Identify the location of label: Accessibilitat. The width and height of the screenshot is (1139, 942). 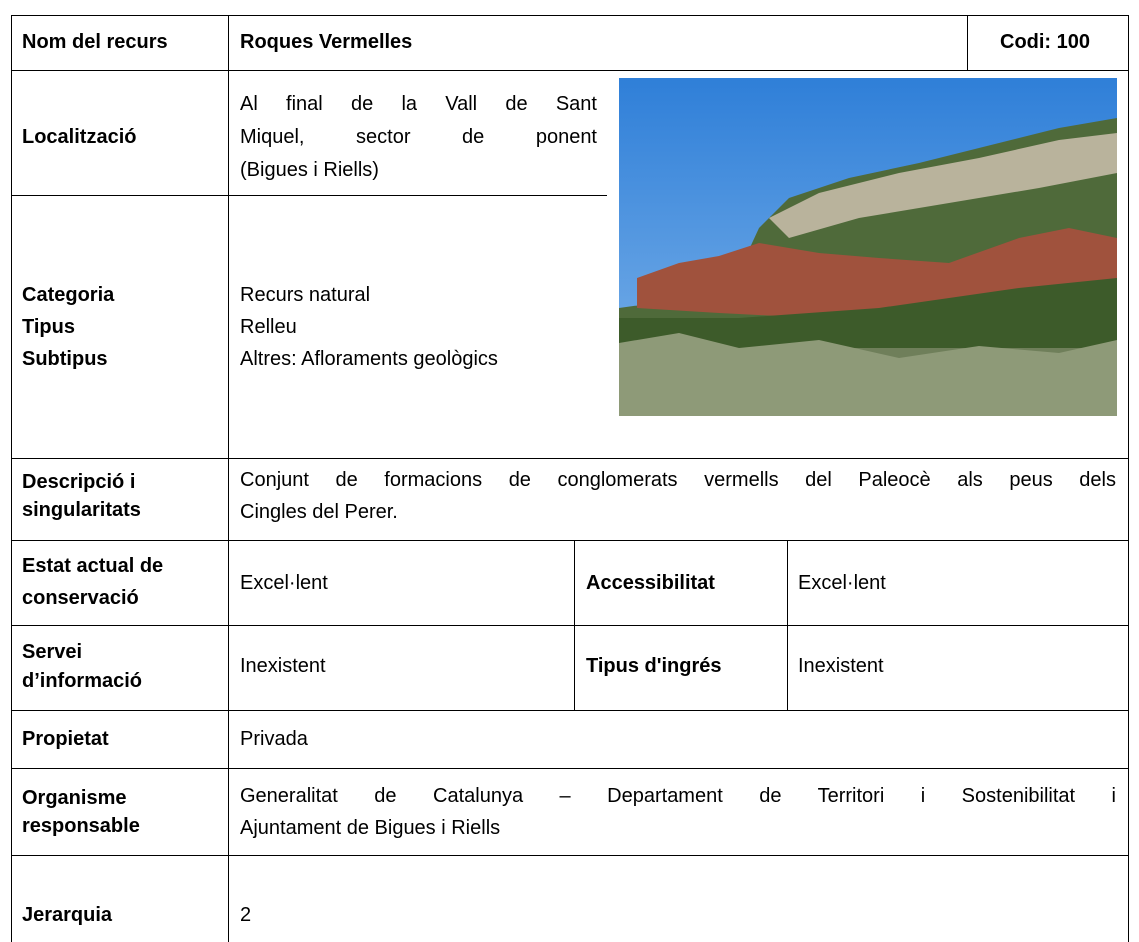
(650, 583).